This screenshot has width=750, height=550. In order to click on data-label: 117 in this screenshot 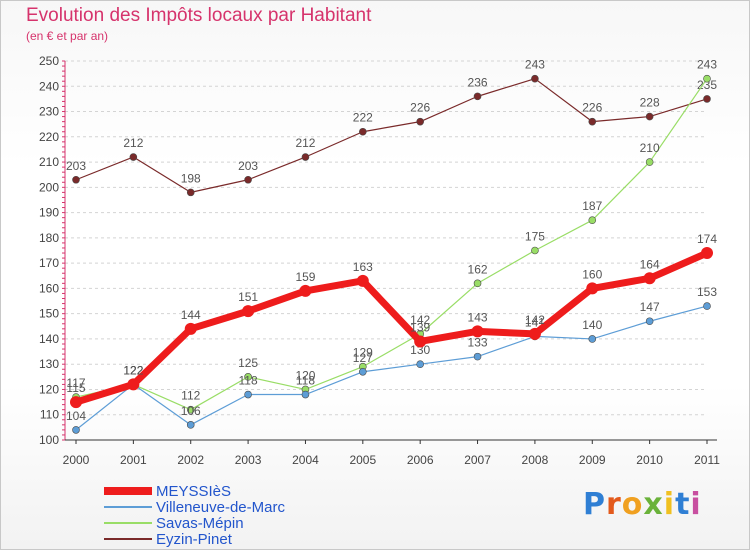, I will do `click(75, 383)`.